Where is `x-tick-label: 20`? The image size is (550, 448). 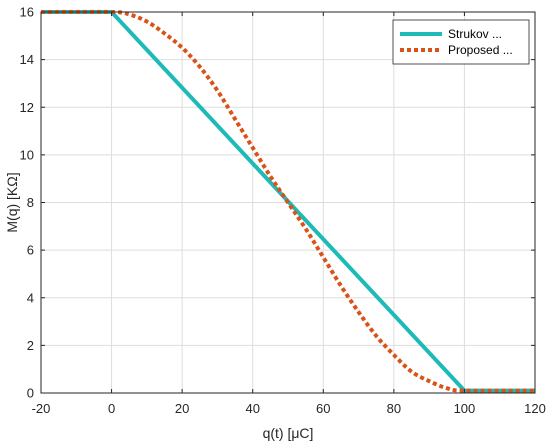 x-tick-label: 20 is located at coordinates (182, 408).